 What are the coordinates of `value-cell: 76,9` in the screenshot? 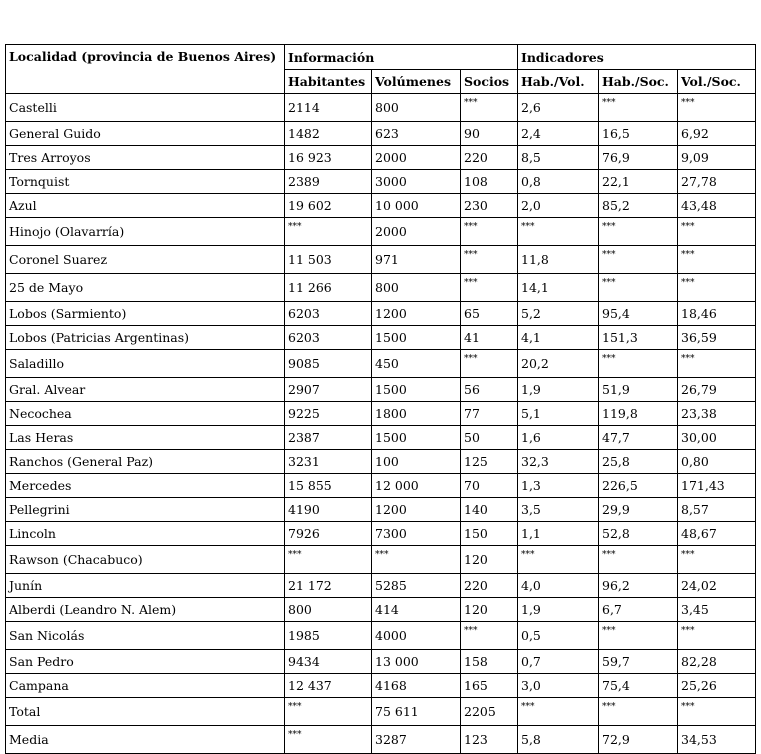 It's located at (638, 157).